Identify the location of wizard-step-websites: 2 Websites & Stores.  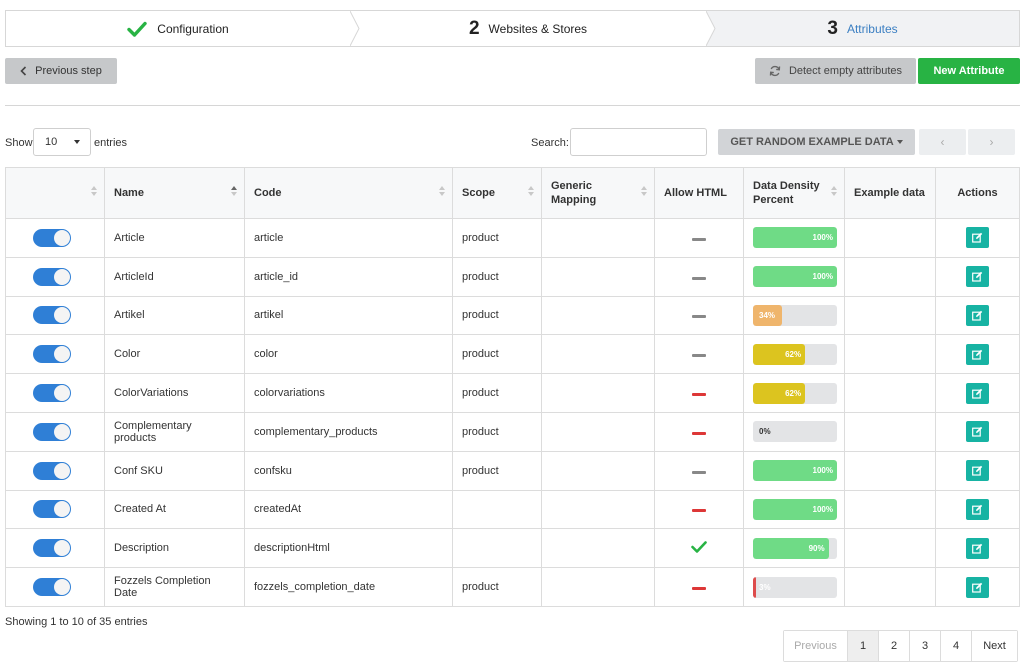
(533, 28).